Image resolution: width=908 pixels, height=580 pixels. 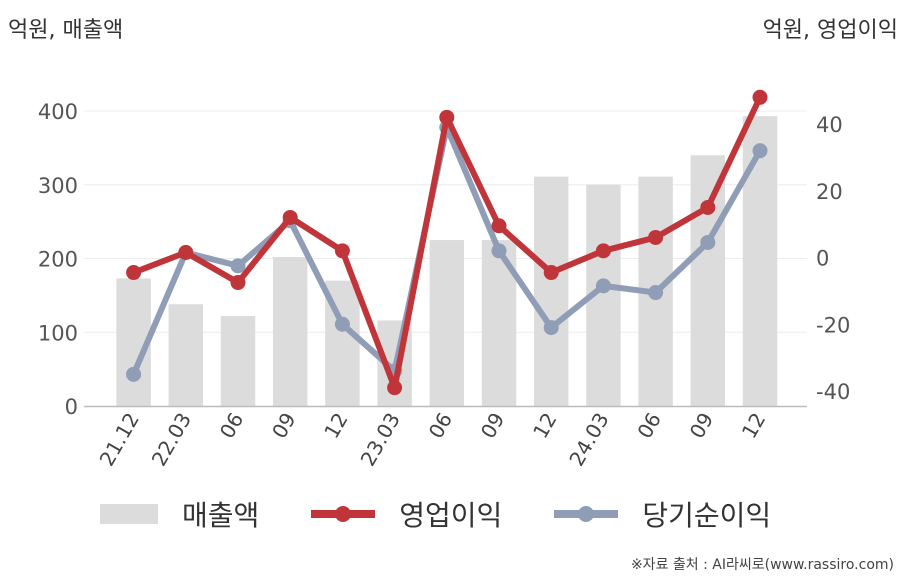 I want to click on x-tick-12: 12, so click(x=754, y=426).